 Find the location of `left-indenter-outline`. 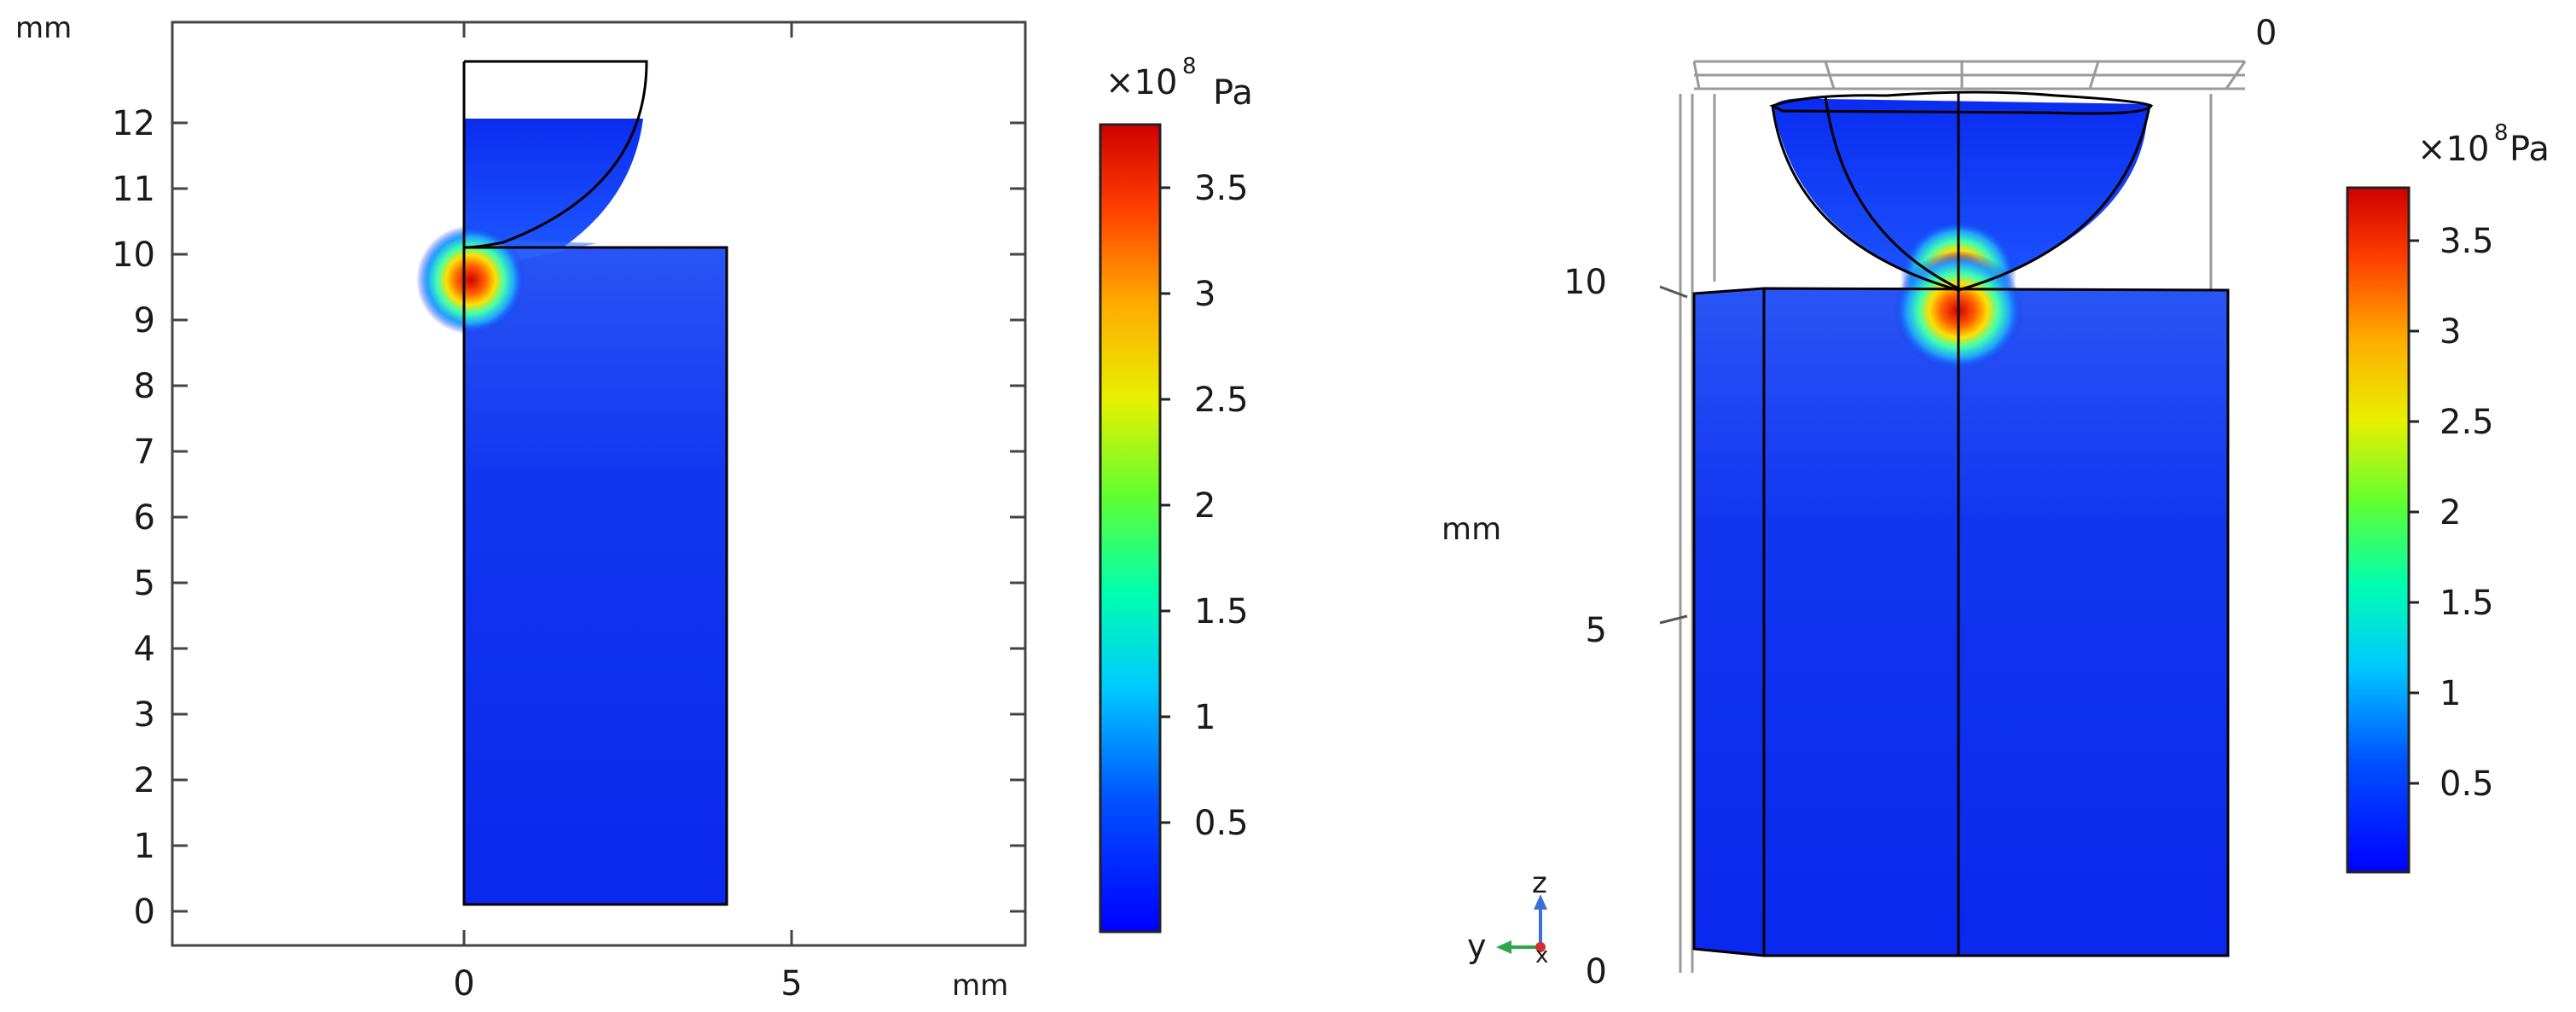

left-indenter-outline is located at coordinates (555, 154).